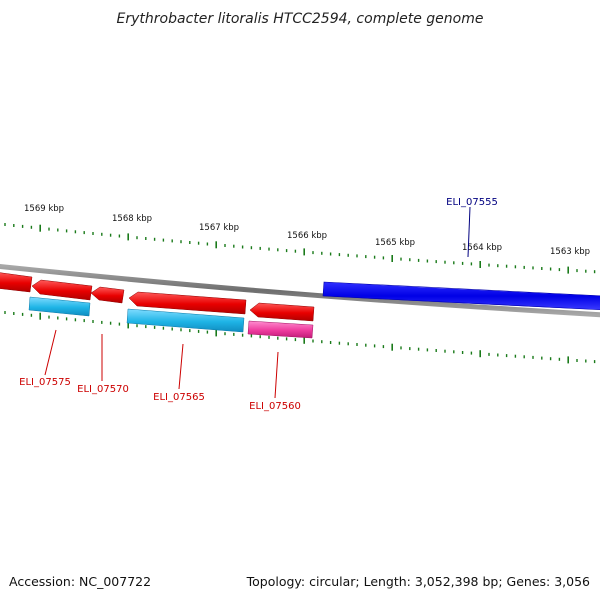 The height and width of the screenshot is (600, 600). What do you see at coordinates (482, 248) in the screenshot?
I see `scale-label-1564: 1564 kbp` at bounding box center [482, 248].